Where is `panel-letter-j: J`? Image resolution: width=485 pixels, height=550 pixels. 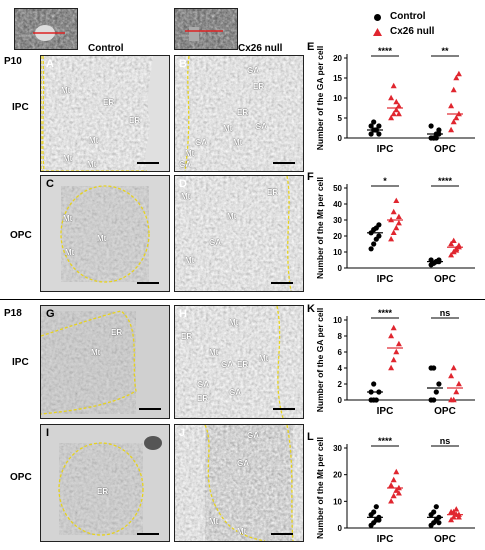
panel-letter-j: J is located at coordinates (182, 433).